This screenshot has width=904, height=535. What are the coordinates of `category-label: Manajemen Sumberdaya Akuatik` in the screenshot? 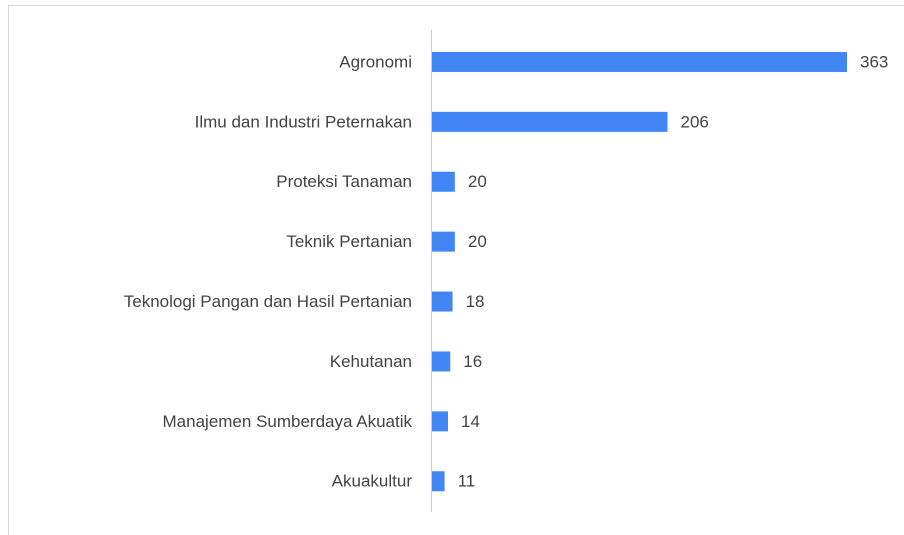 It's located at (288, 421).